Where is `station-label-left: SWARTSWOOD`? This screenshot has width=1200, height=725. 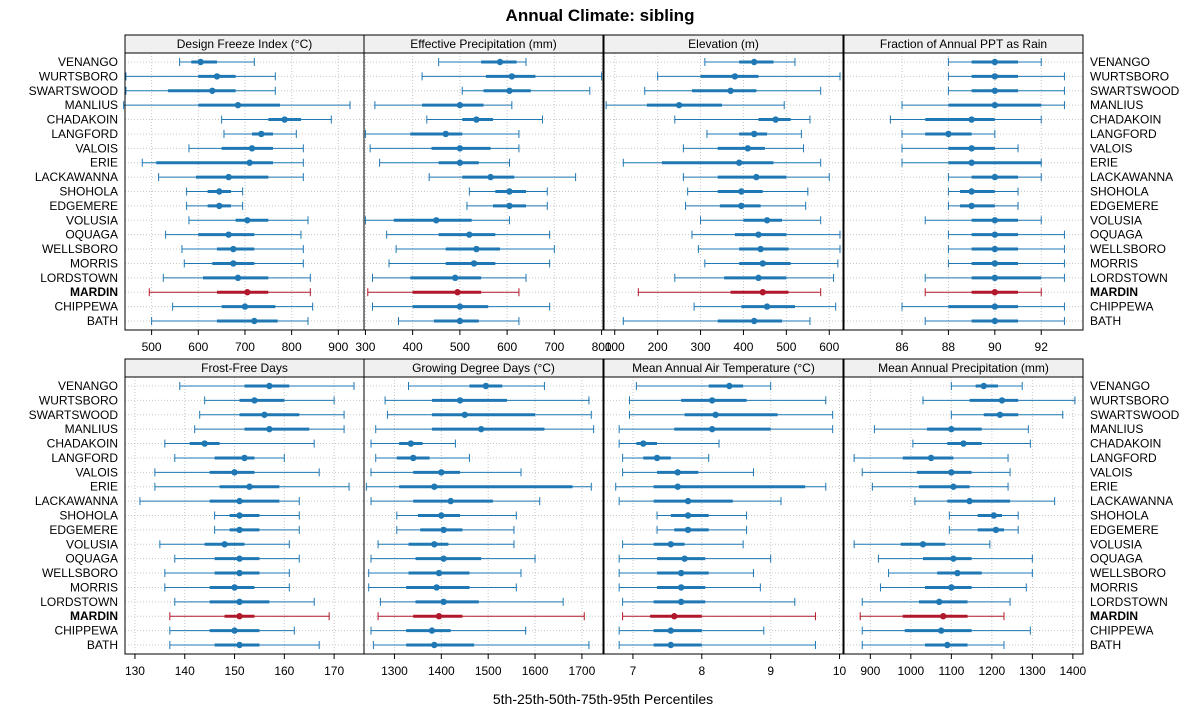 station-label-left: SWARTSWOOD is located at coordinates (74, 91).